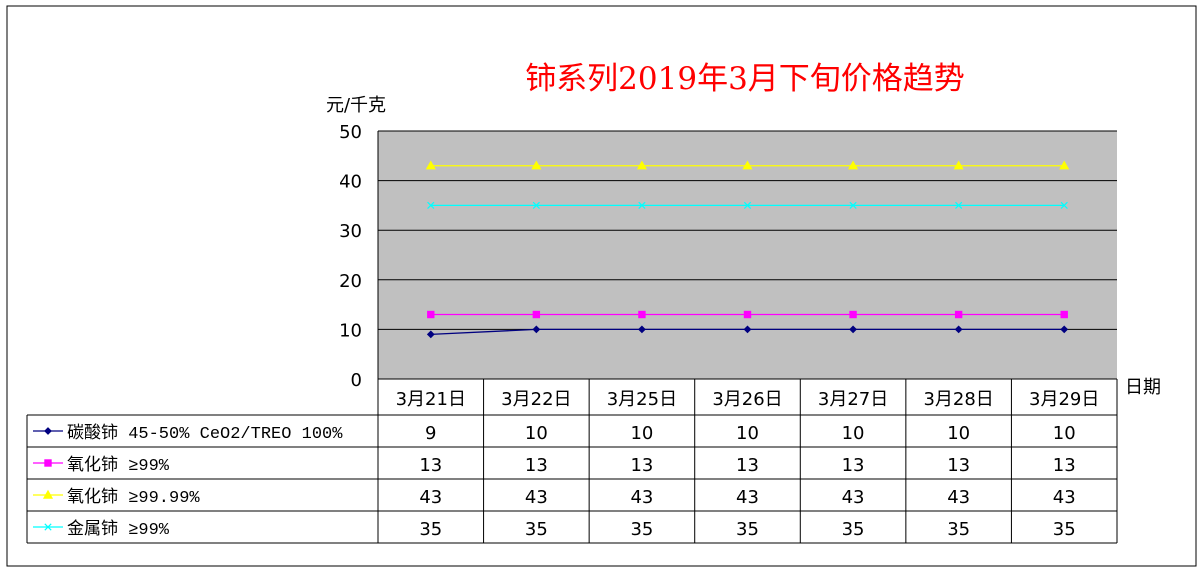 Image resolution: width=1204 pixels, height=573 pixels. I want to click on y-tick-label: 0, so click(356, 380).